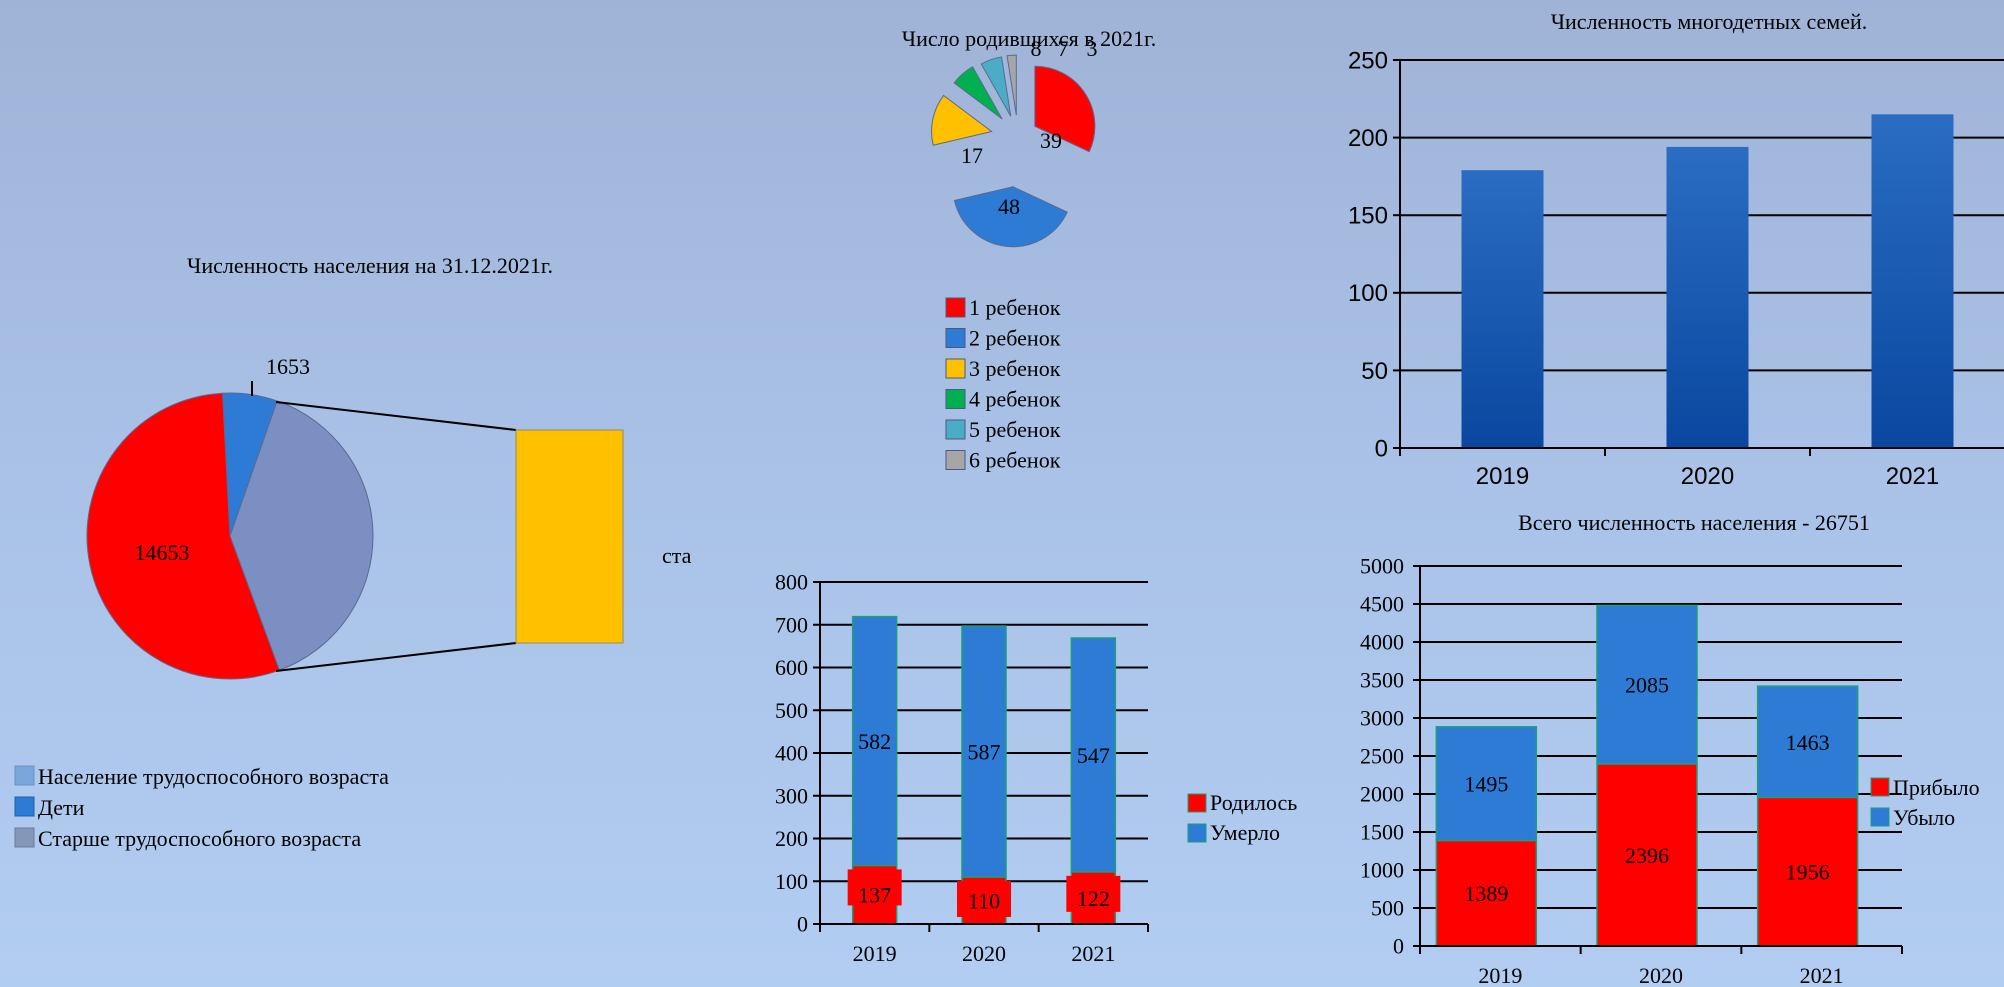 This screenshot has width=2004, height=987. I want to click on legend-label: 6 ребенок, so click(1015, 460).